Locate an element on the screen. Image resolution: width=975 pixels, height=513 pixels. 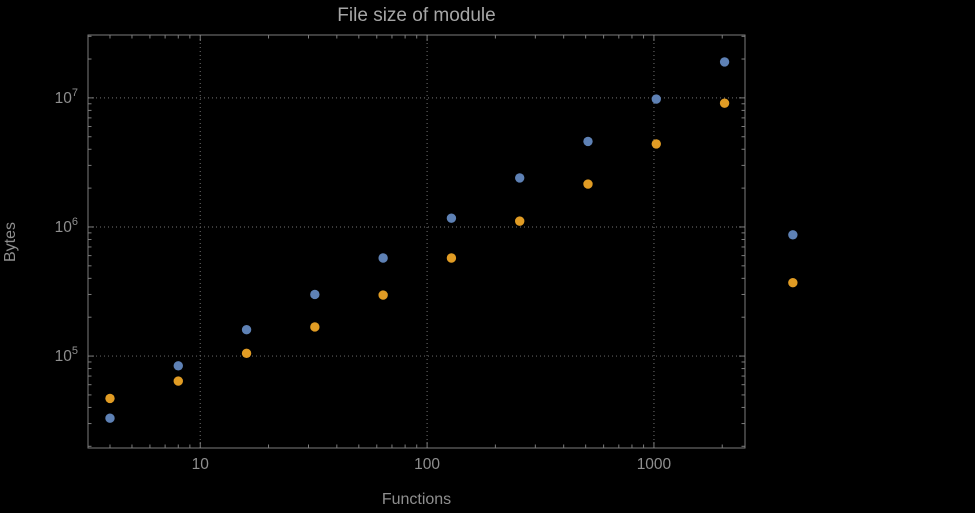
y-tick-label: 10⁷ is located at coordinates (66, 97).